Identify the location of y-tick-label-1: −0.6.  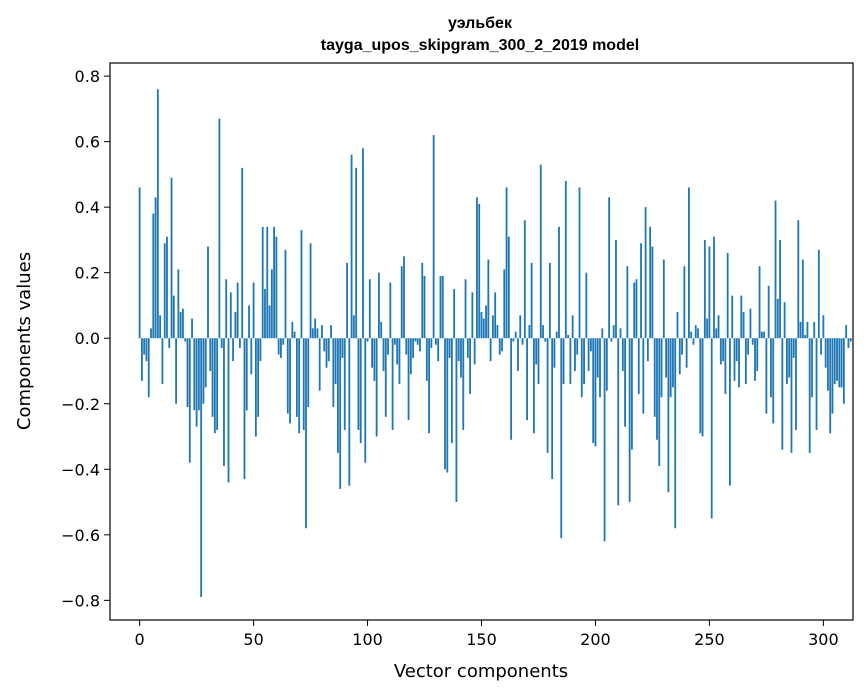
(80, 535).